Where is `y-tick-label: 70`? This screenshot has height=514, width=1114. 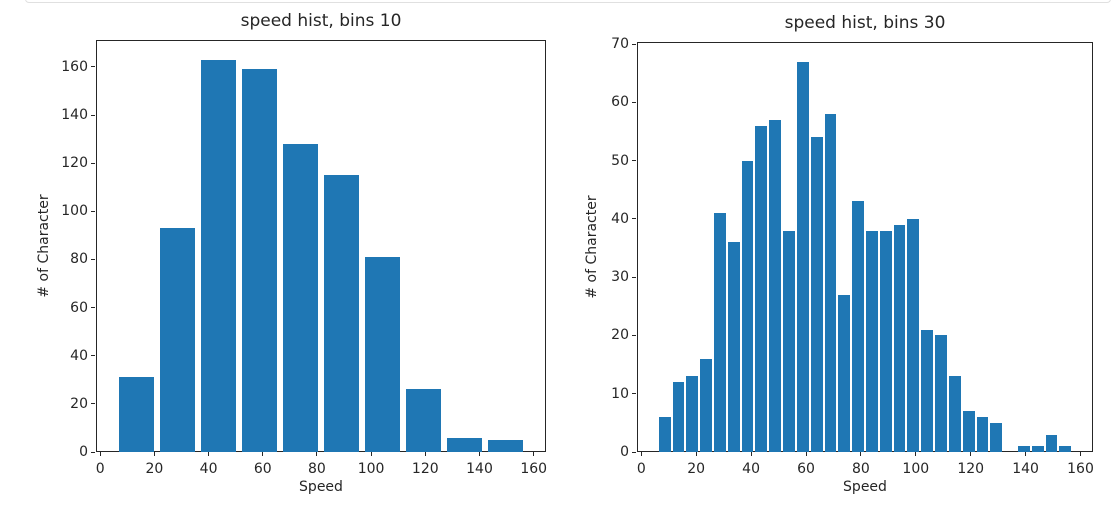
y-tick-label: 70 is located at coordinates (620, 44).